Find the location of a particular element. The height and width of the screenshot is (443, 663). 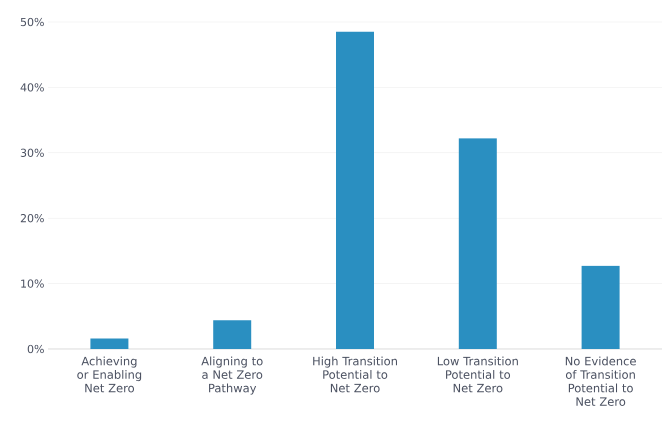

y-tick-label: 0% is located at coordinates (36, 349).